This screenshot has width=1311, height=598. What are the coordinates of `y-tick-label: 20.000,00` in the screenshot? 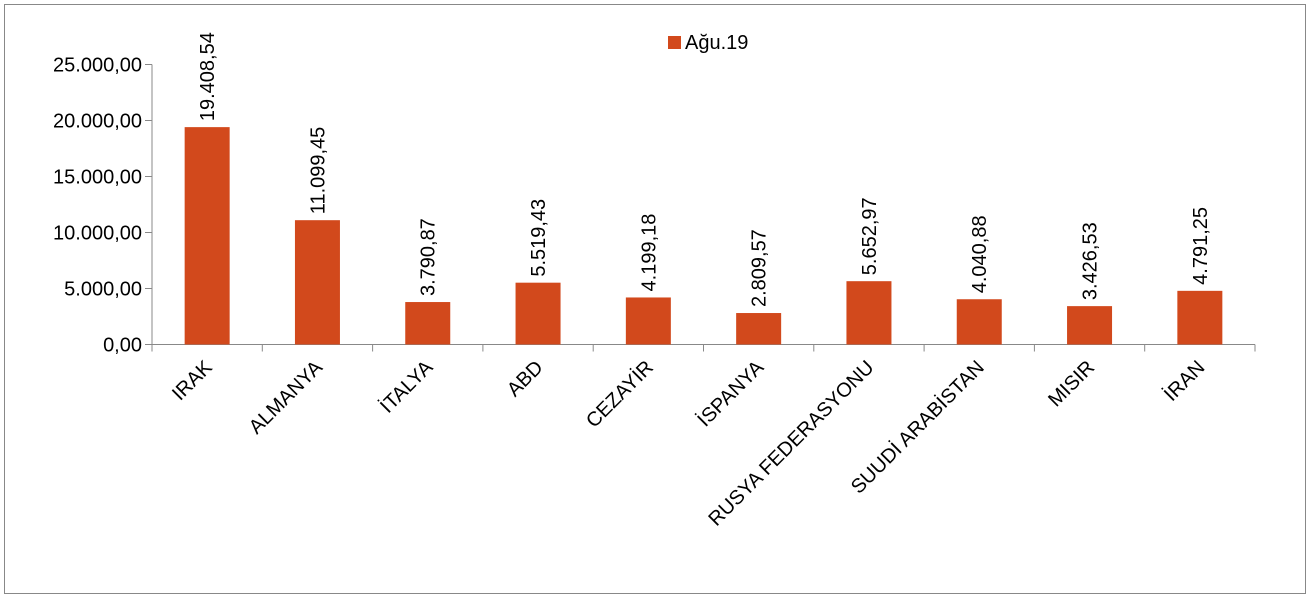 It's located at (97, 122).